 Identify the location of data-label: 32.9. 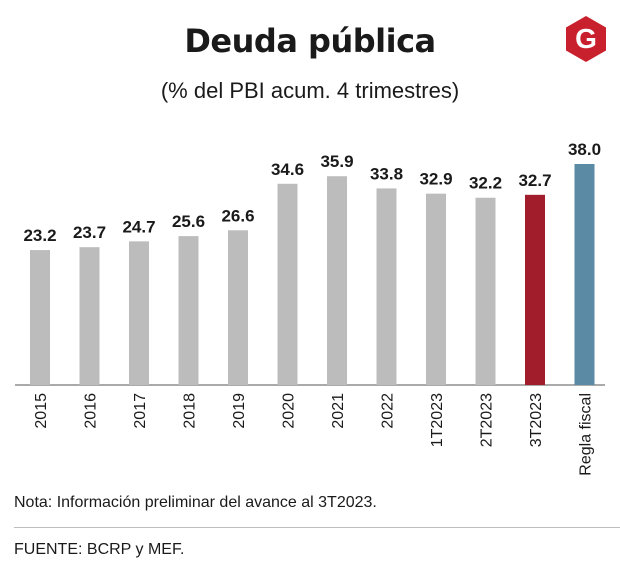
(435, 179).